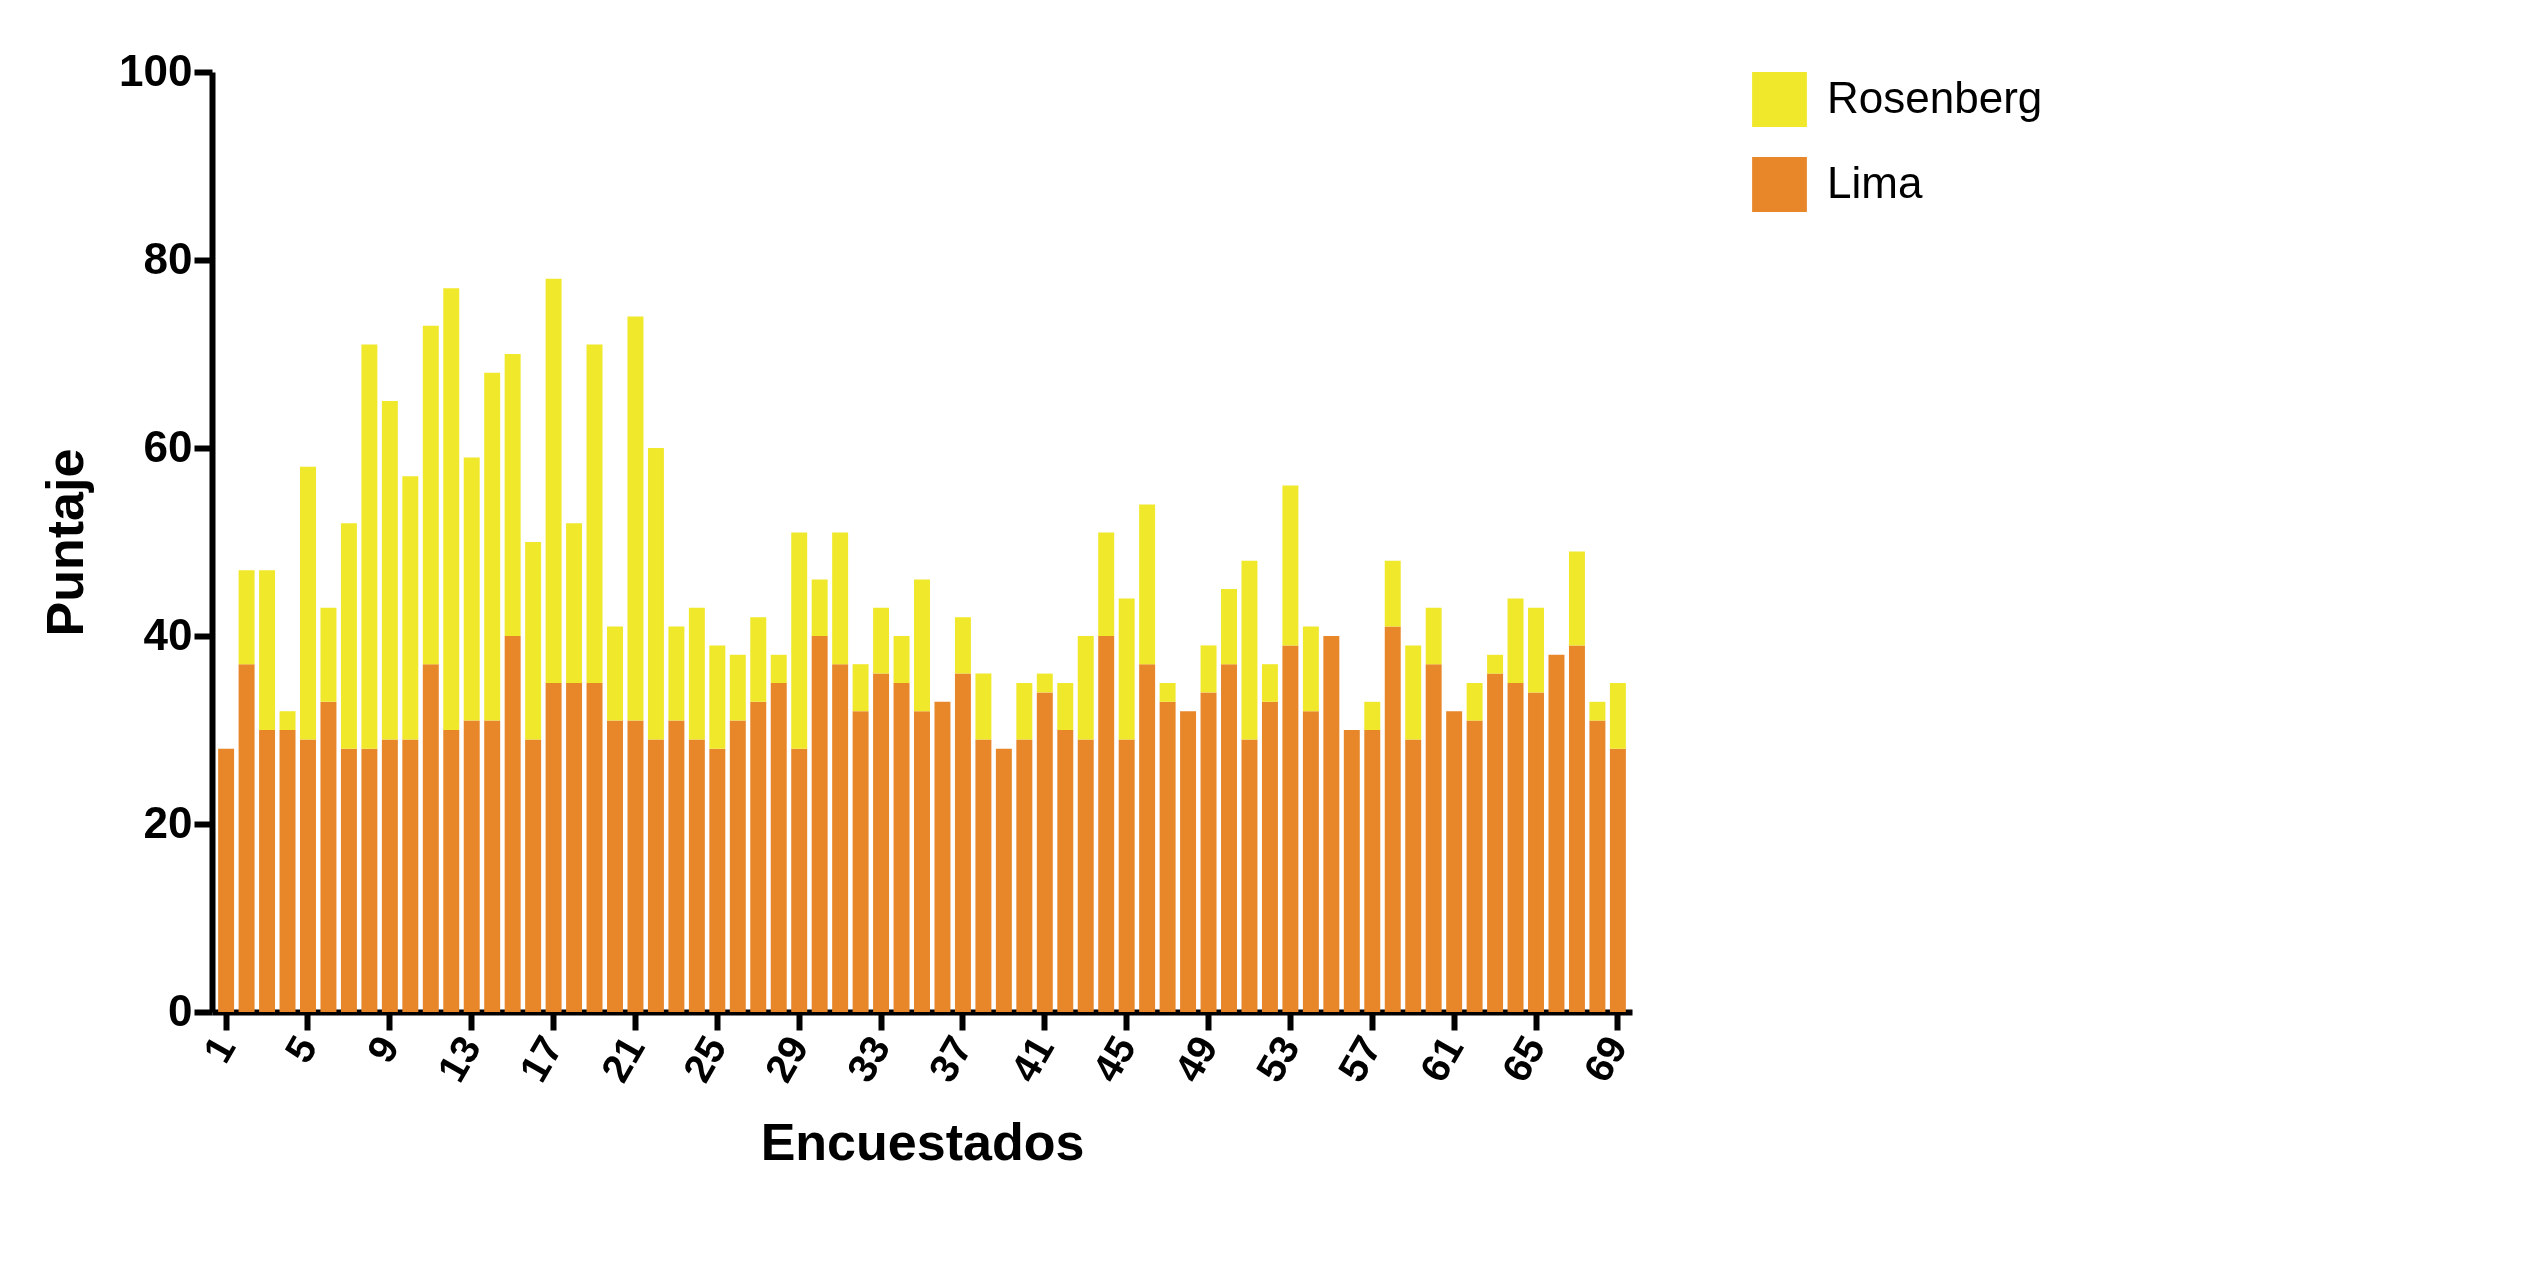 The width and height of the screenshot is (2534, 1279). Describe the element at coordinates (540, 1059) in the screenshot. I see `x-tick-label: 17` at that location.